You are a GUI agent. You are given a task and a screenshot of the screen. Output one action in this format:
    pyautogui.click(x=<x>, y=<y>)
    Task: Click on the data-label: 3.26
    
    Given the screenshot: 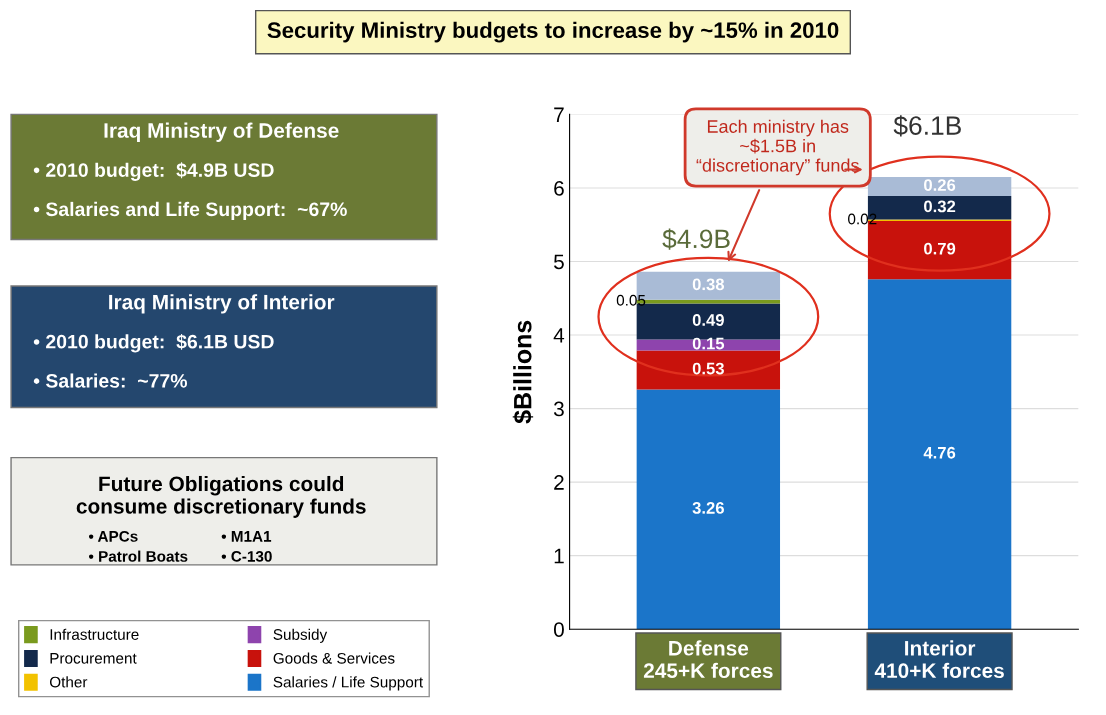 What is the action you would take?
    pyautogui.click(x=708, y=508)
    